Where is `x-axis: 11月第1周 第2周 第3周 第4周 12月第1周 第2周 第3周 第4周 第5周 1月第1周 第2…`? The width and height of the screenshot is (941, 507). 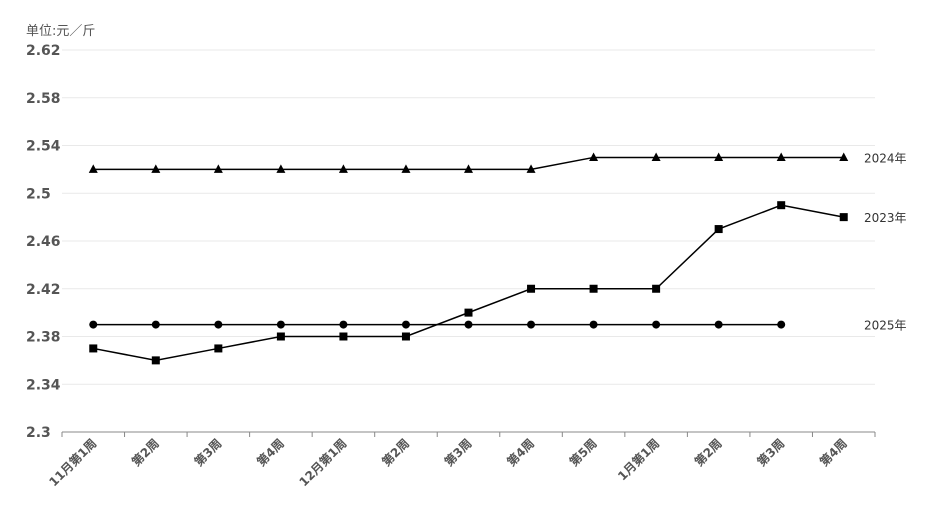 x-axis: 11月第1周 第2周 第3周 第4周 12月第1周 第2周 第3周 第4周 第5周 1月第1周 第2… is located at coordinates (461, 460).